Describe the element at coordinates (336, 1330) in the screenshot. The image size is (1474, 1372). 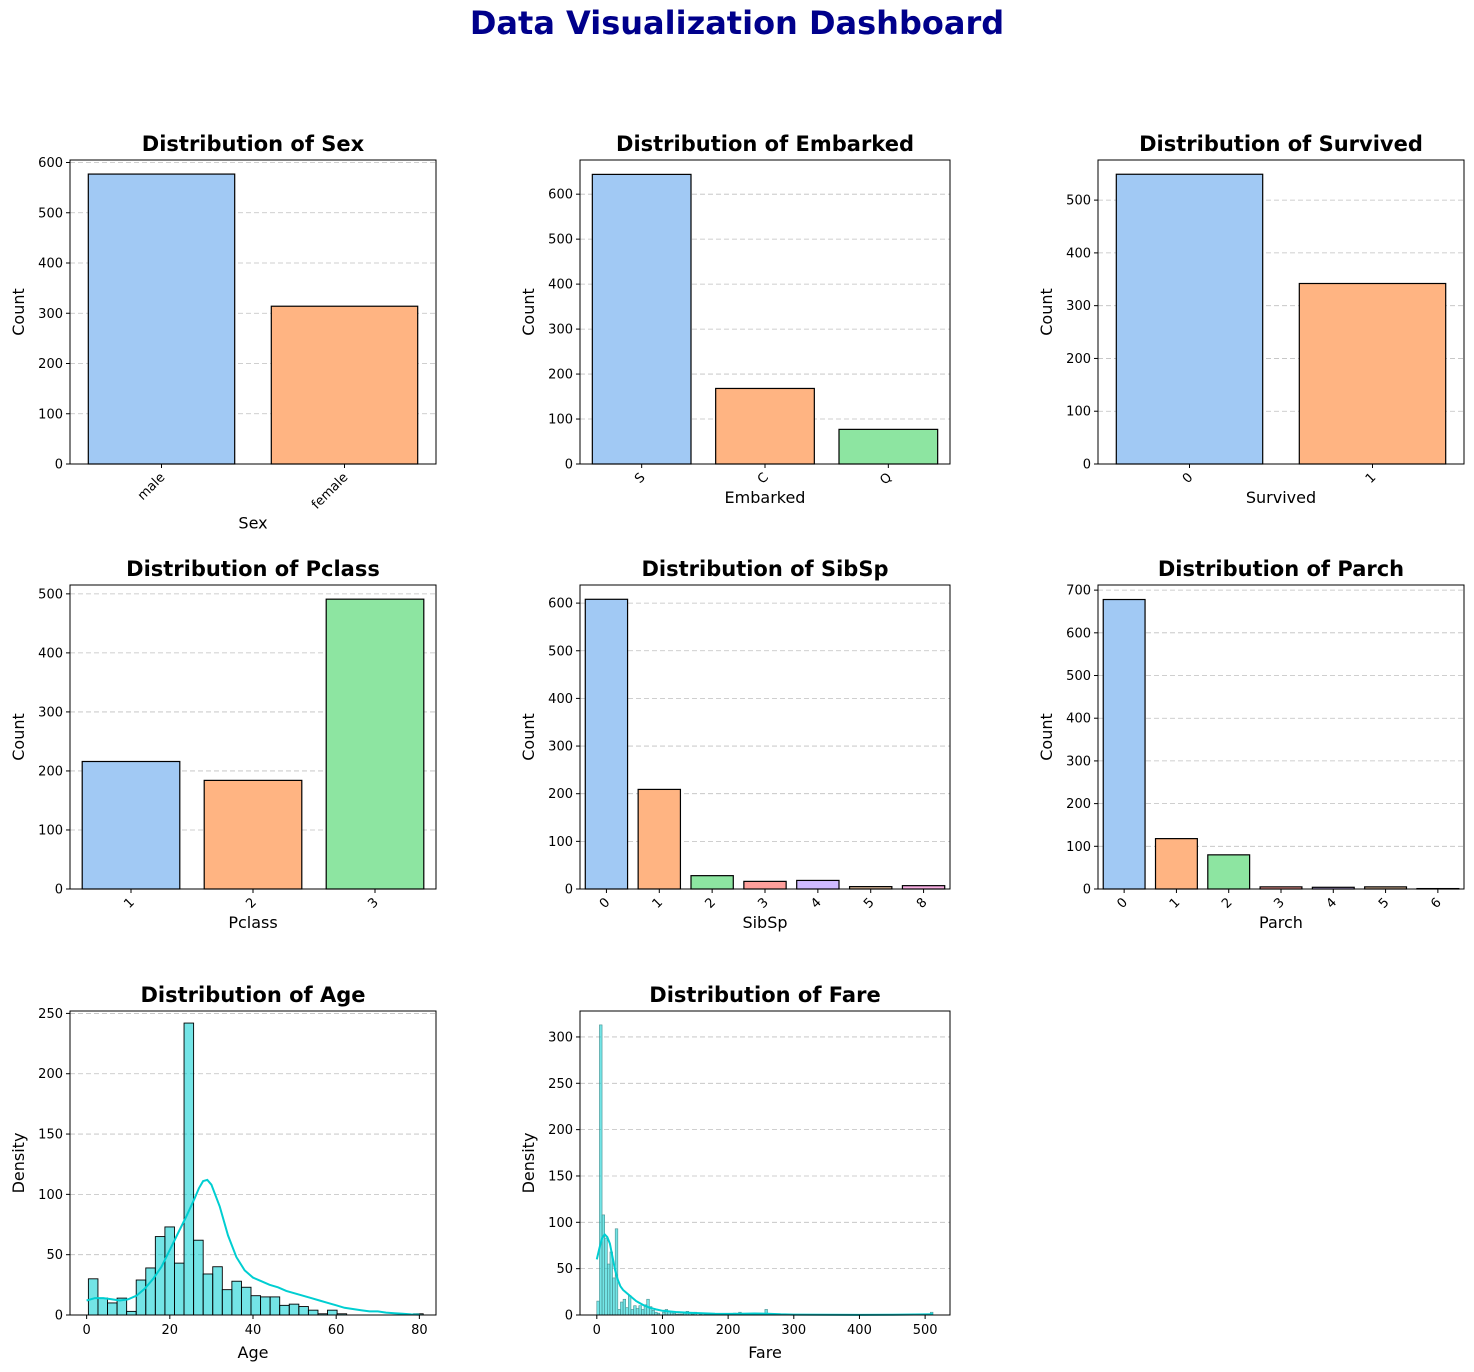
I see `x-tick-label: 60` at that location.